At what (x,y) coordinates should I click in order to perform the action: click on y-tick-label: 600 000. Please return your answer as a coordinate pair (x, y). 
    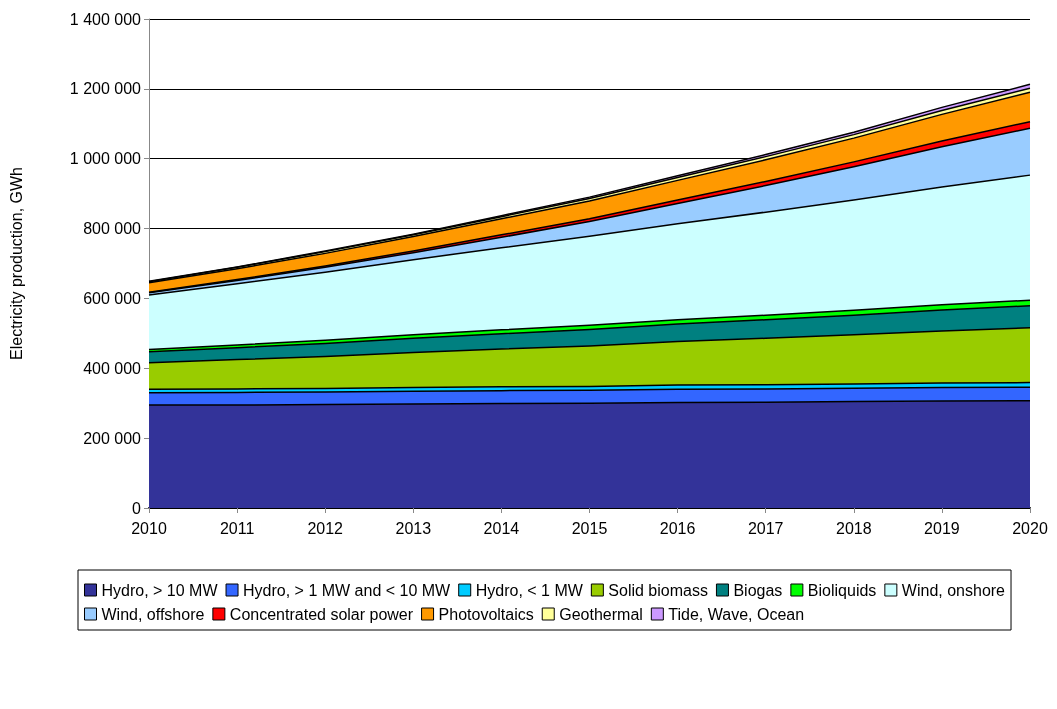
    Looking at the image, I should click on (112, 298).